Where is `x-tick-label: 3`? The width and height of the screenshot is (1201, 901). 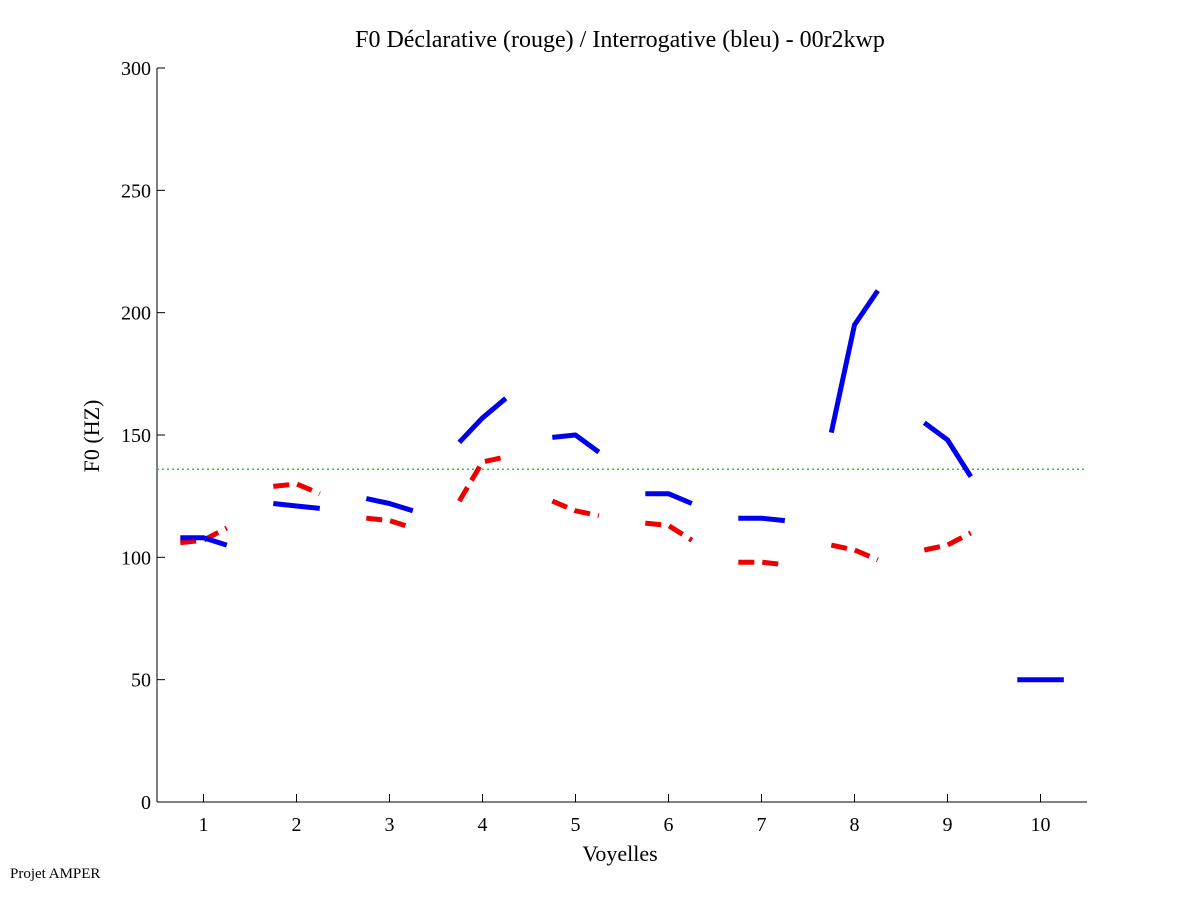
x-tick-label: 3 is located at coordinates (390, 825).